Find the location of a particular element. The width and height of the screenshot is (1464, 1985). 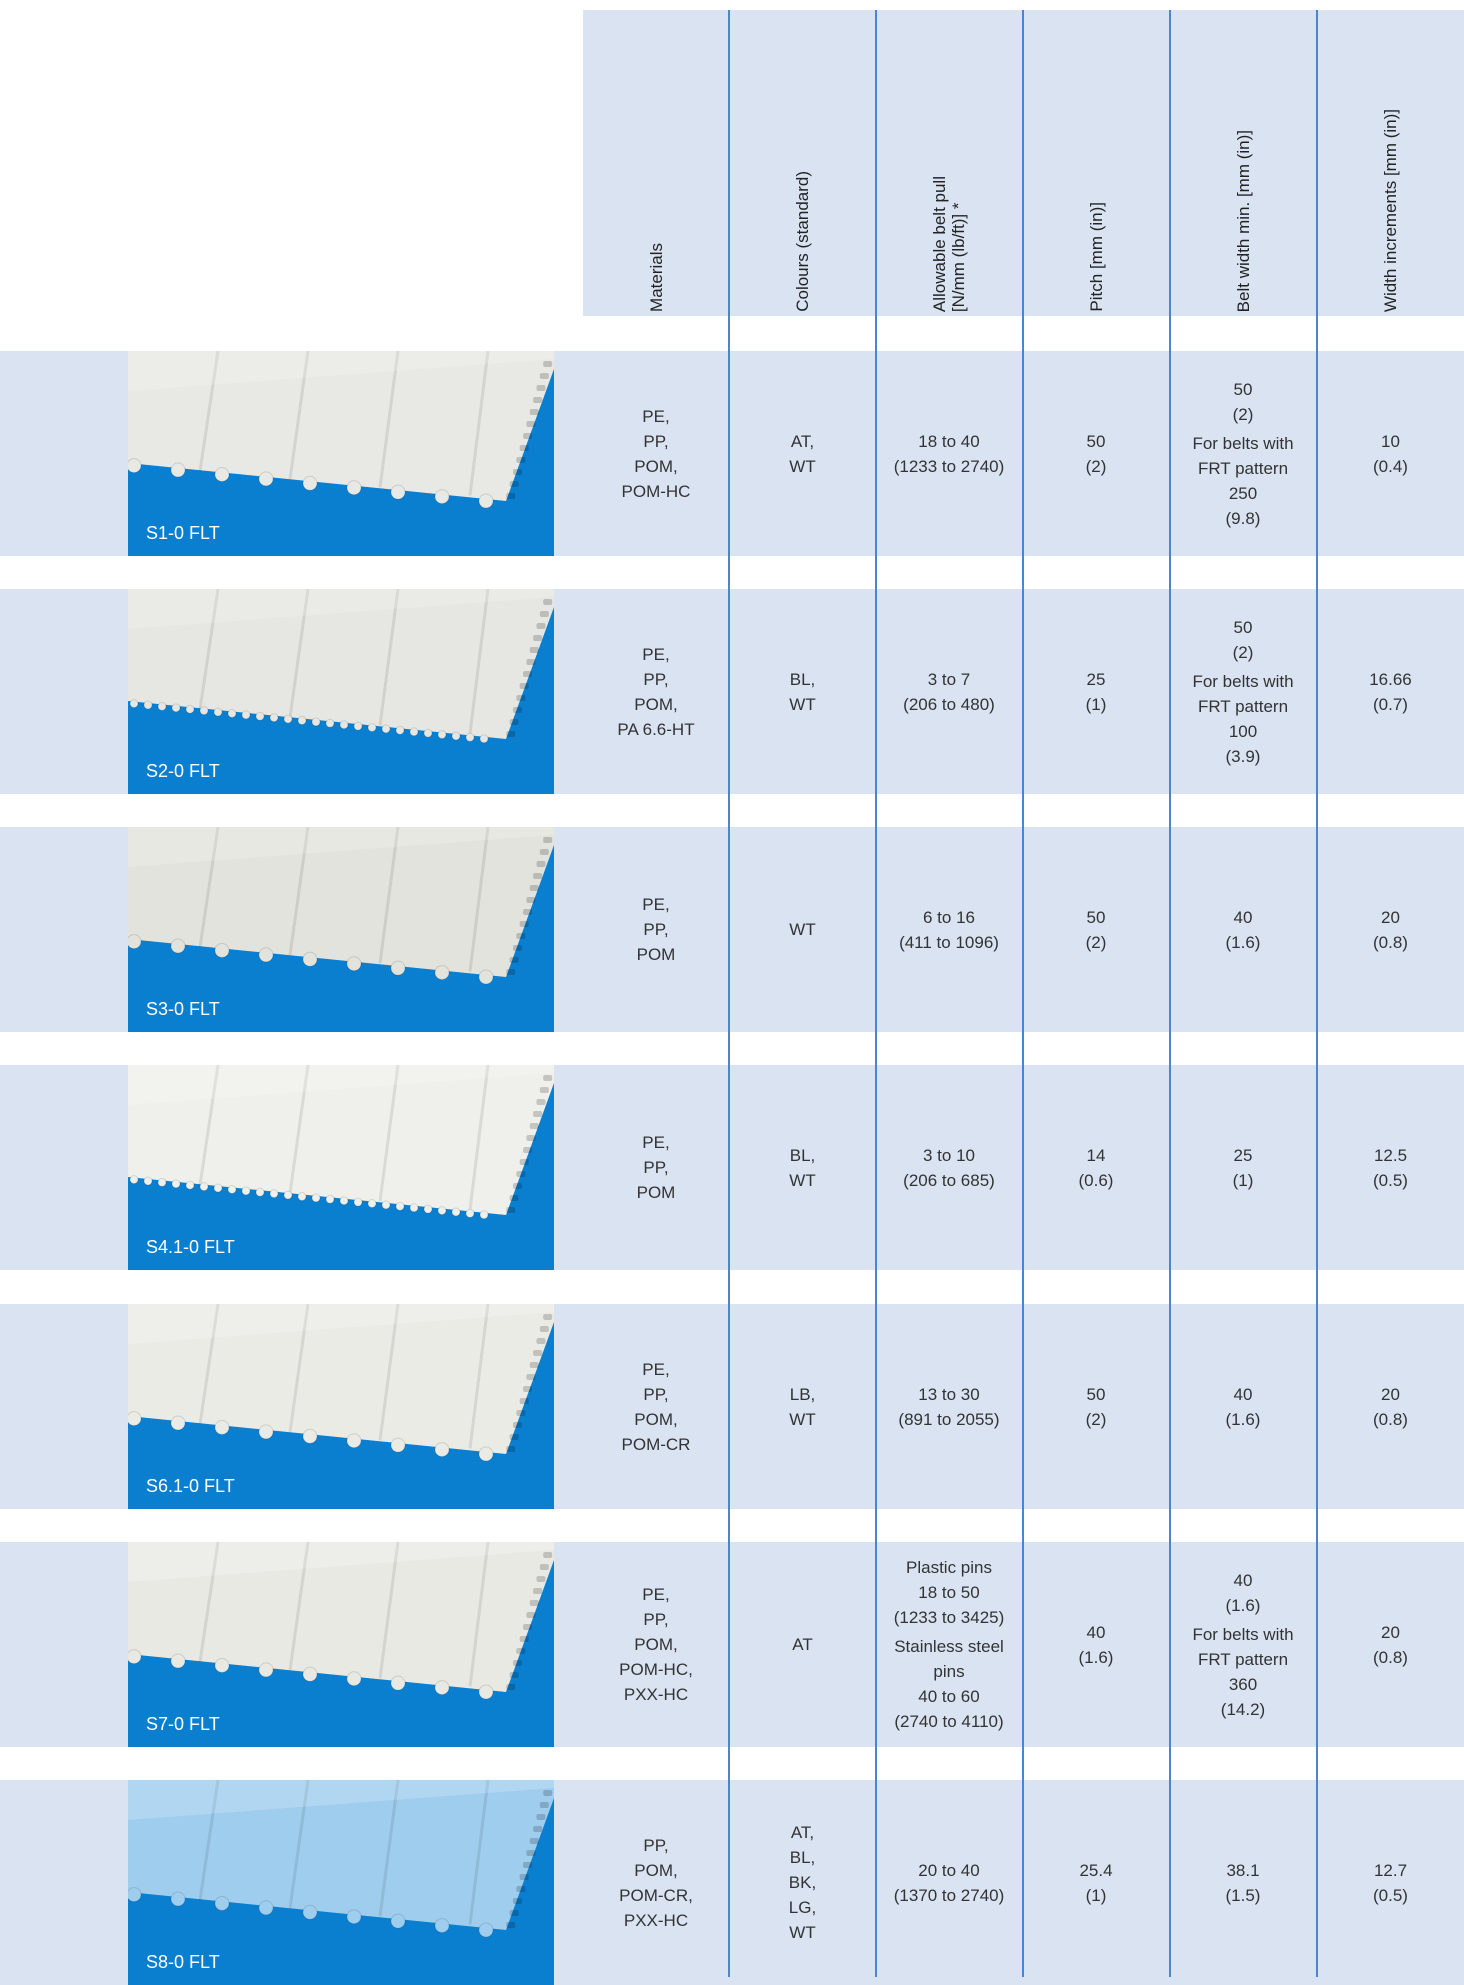

materials-cell: PP, POM, POM-CR, PXX-HC is located at coordinates (656, 1882).